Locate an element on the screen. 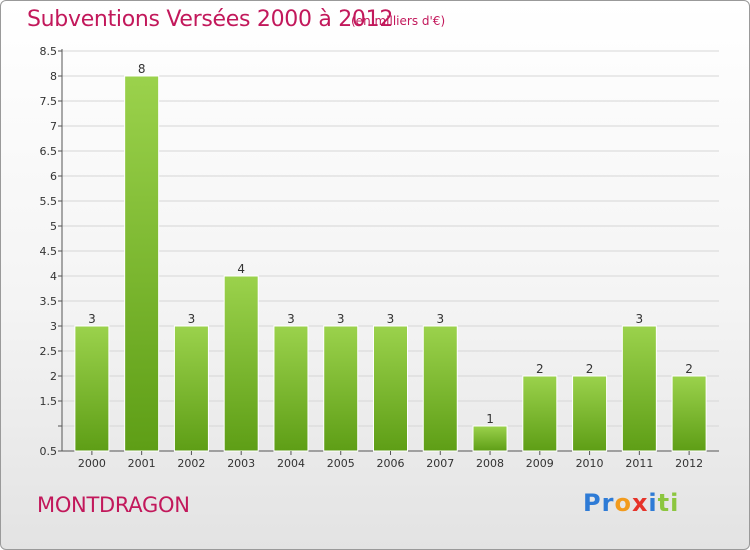 The width and height of the screenshot is (750, 550). logo-letter: t is located at coordinates (664, 503).